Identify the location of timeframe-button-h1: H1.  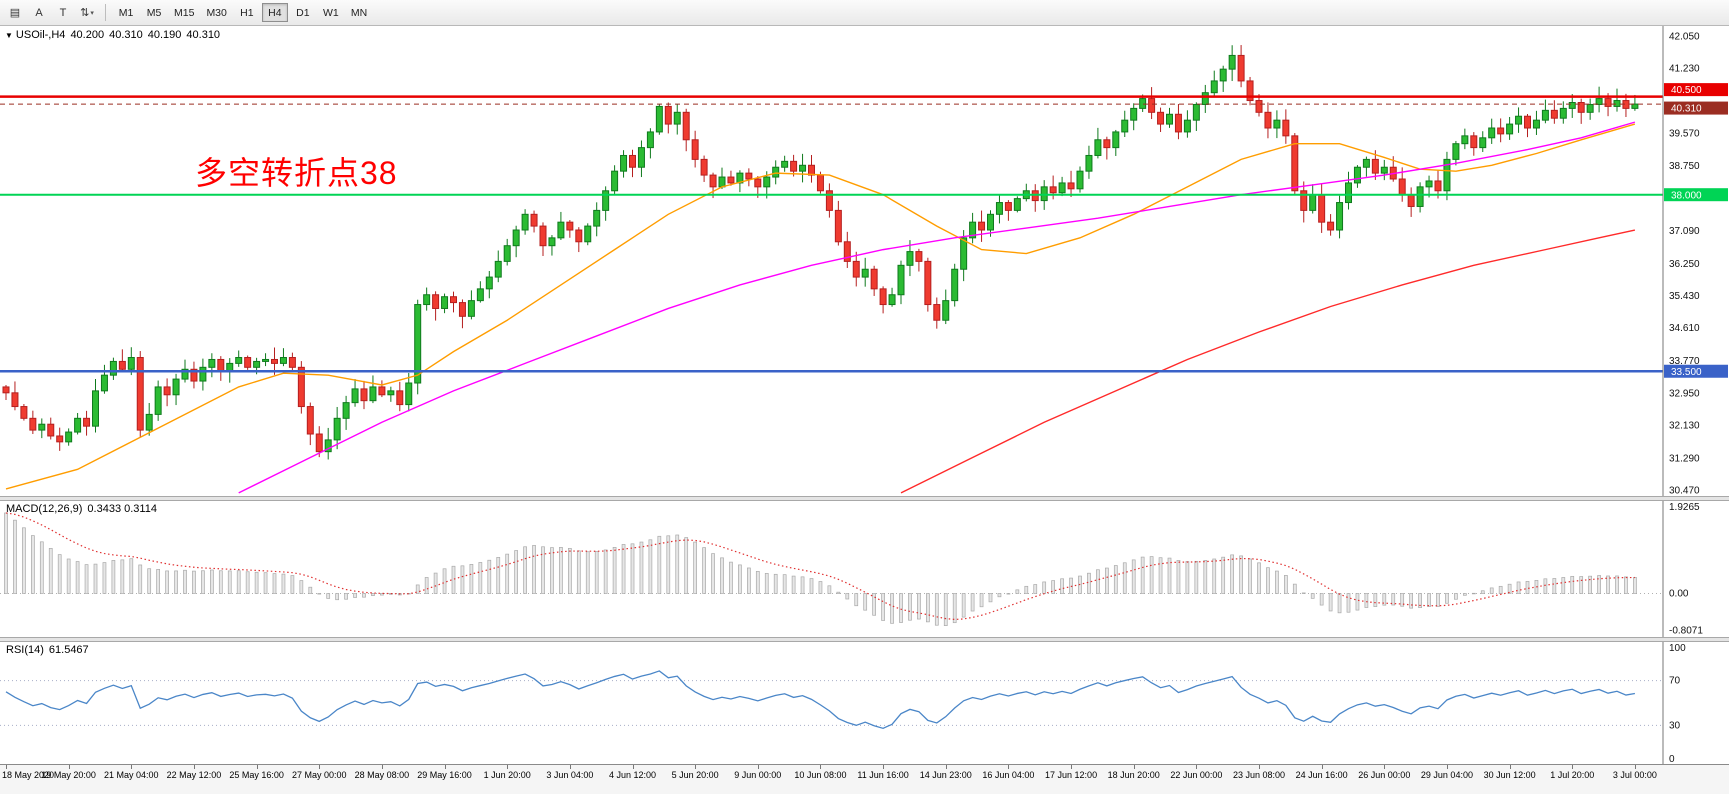
(247, 12).